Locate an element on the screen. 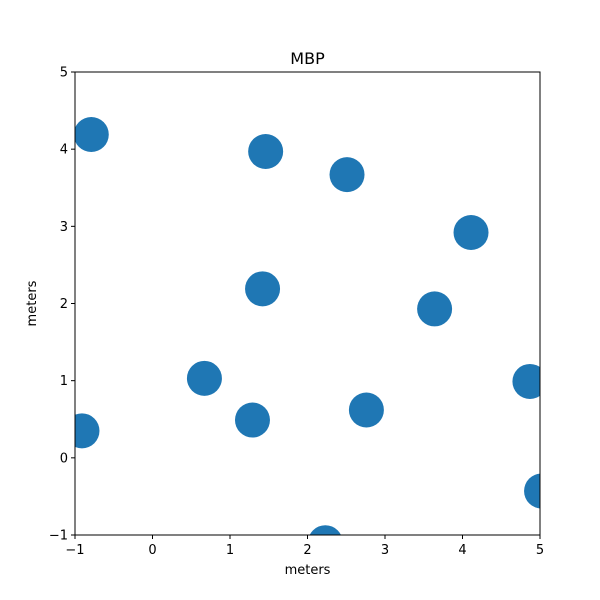 This screenshot has width=600, height=600. x-tick-label: 2 is located at coordinates (307, 550).